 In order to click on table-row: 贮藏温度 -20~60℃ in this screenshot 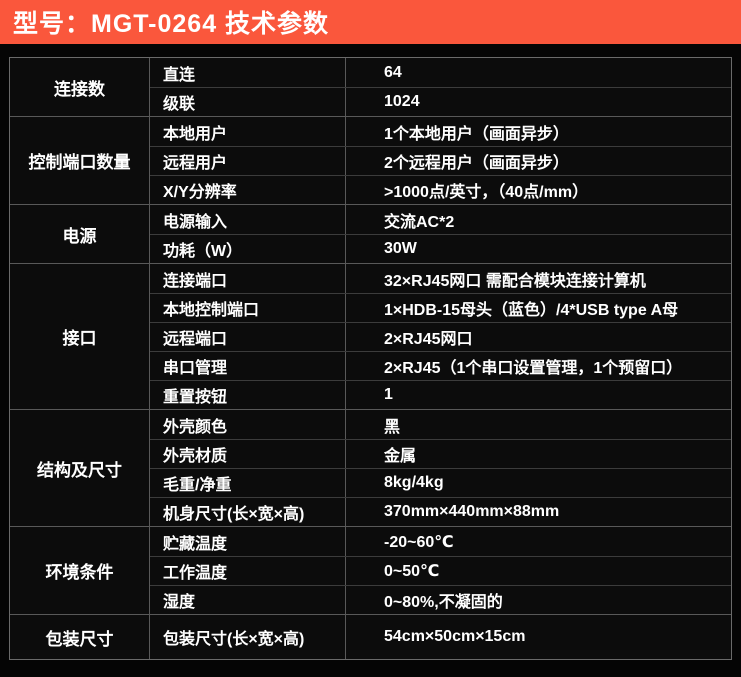, I will do `click(440, 541)`.